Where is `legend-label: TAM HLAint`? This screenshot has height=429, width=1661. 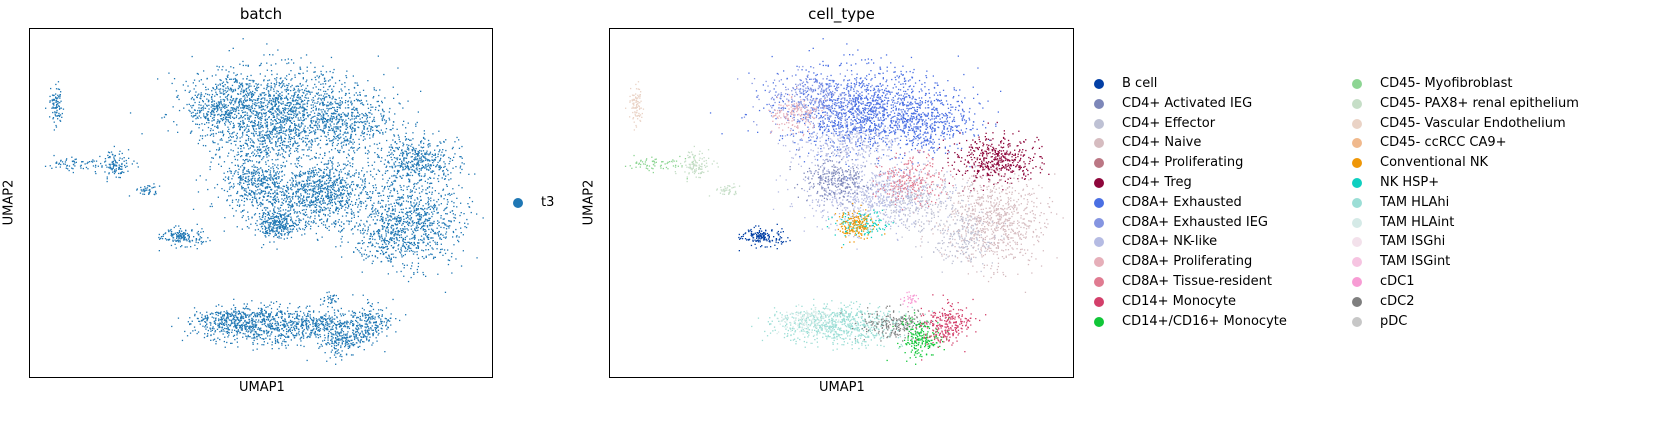 legend-label: TAM HLAint is located at coordinates (1417, 222).